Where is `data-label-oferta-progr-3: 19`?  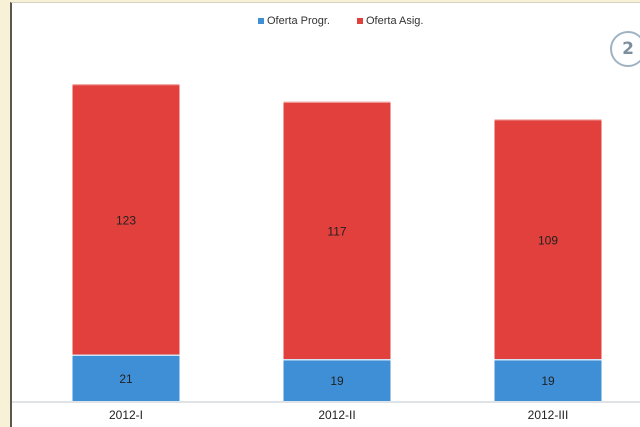 data-label-oferta-progr-3: 19 is located at coordinates (548, 381).